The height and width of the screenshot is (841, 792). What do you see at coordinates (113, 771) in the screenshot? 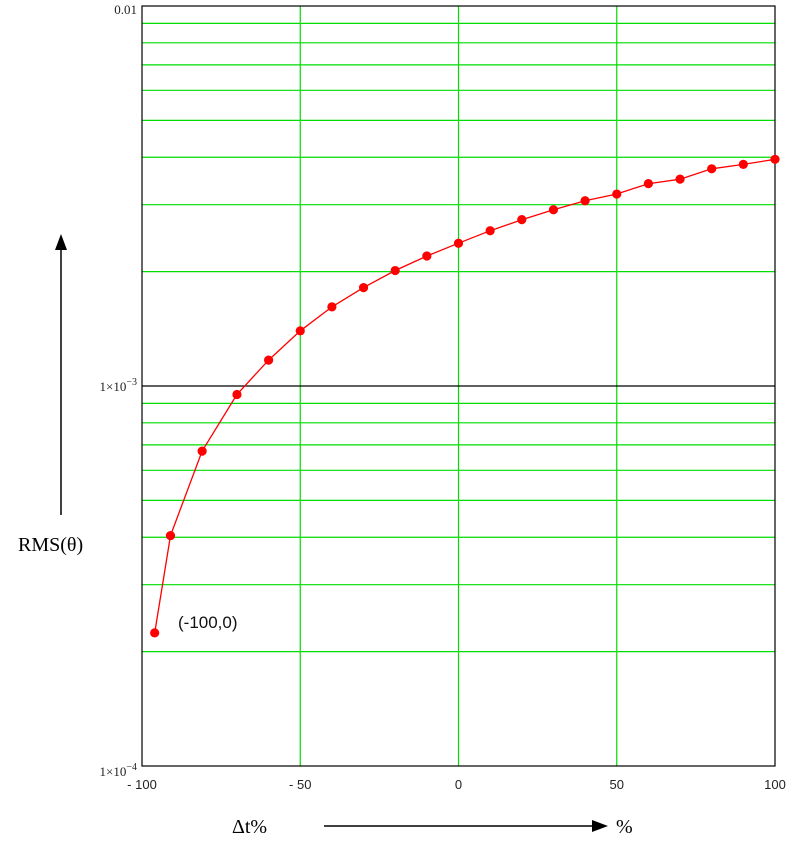
I see `y-tick-bottom-base: 1×10` at bounding box center [113, 771].